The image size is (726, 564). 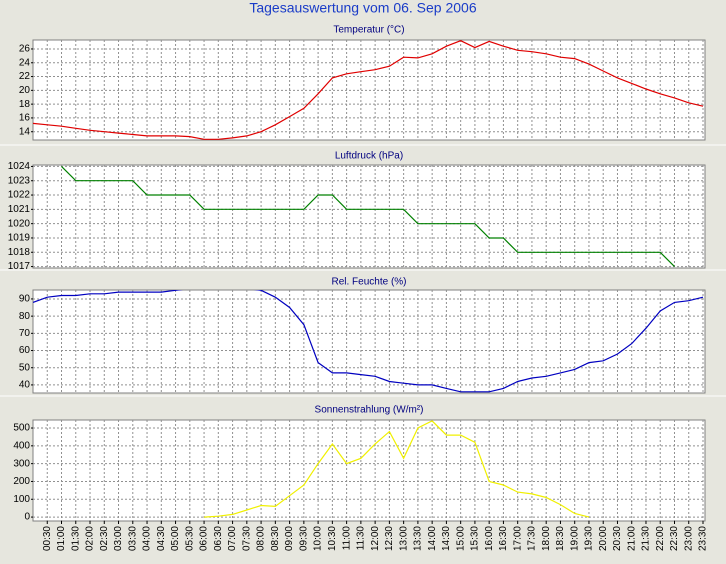 I want to click on x-tick-label: 18:30, so click(x=560, y=538).